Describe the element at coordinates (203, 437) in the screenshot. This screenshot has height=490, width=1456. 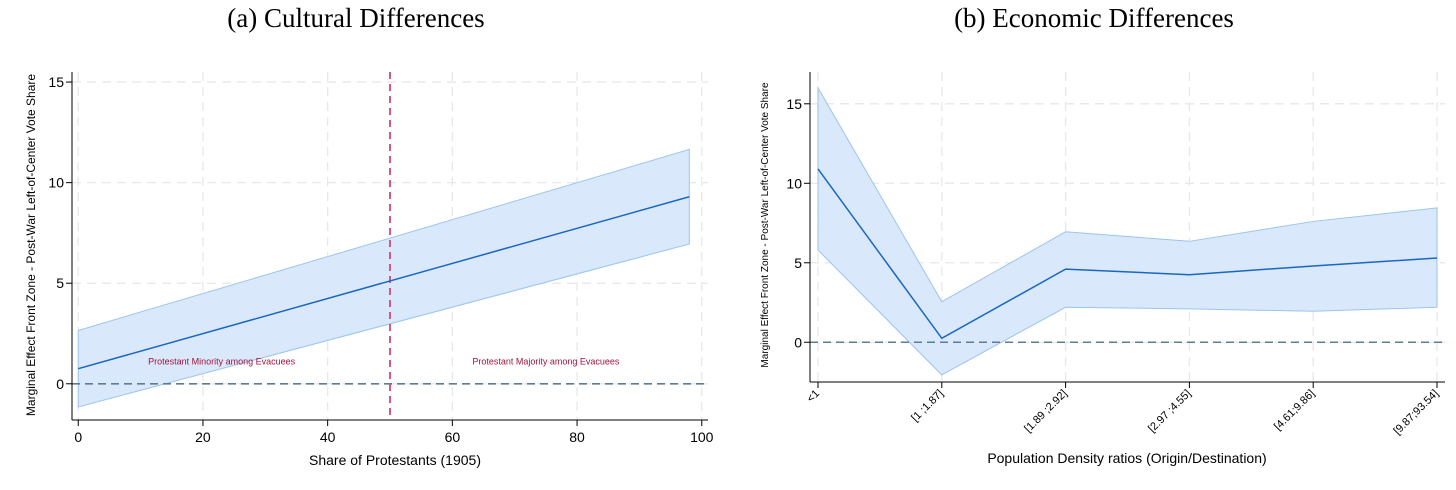
I see `panel-a-x-tick-label: 20` at that location.